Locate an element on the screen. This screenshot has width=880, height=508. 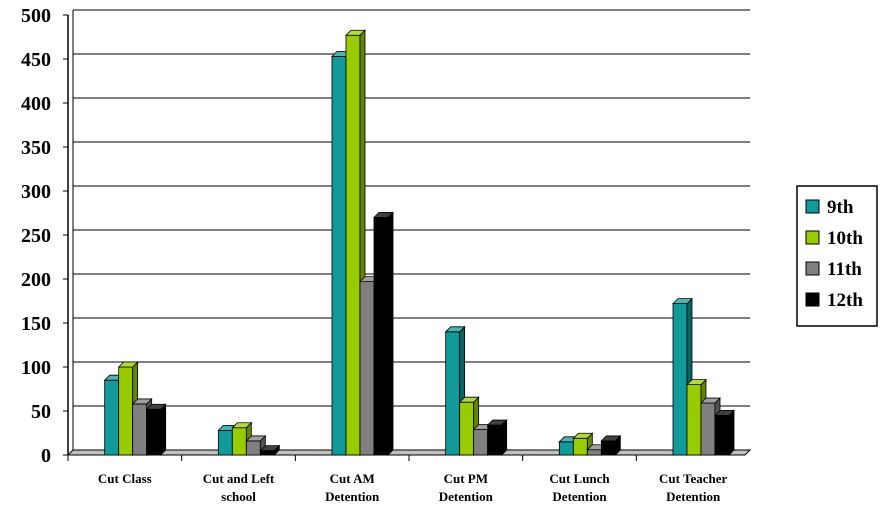
x-tick-label: school is located at coordinates (238, 496).